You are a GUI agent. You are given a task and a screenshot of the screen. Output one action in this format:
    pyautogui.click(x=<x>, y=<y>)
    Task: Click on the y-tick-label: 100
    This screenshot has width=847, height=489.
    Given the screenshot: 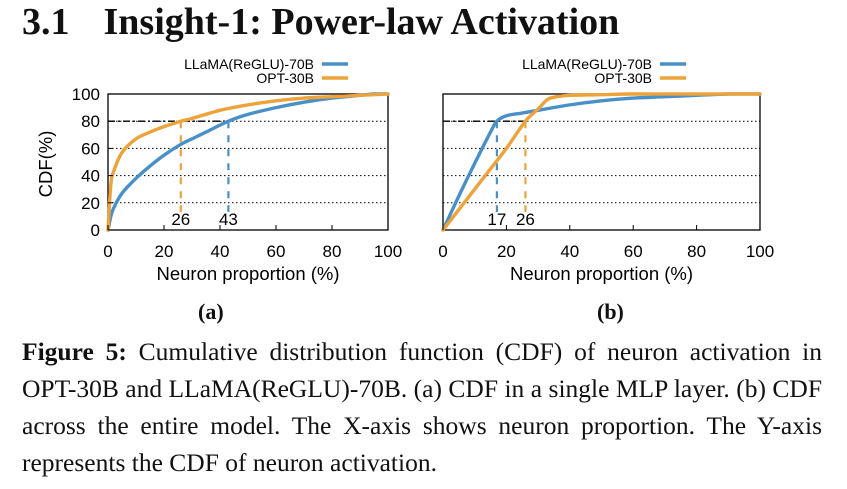 What is the action you would take?
    pyautogui.click(x=86, y=94)
    